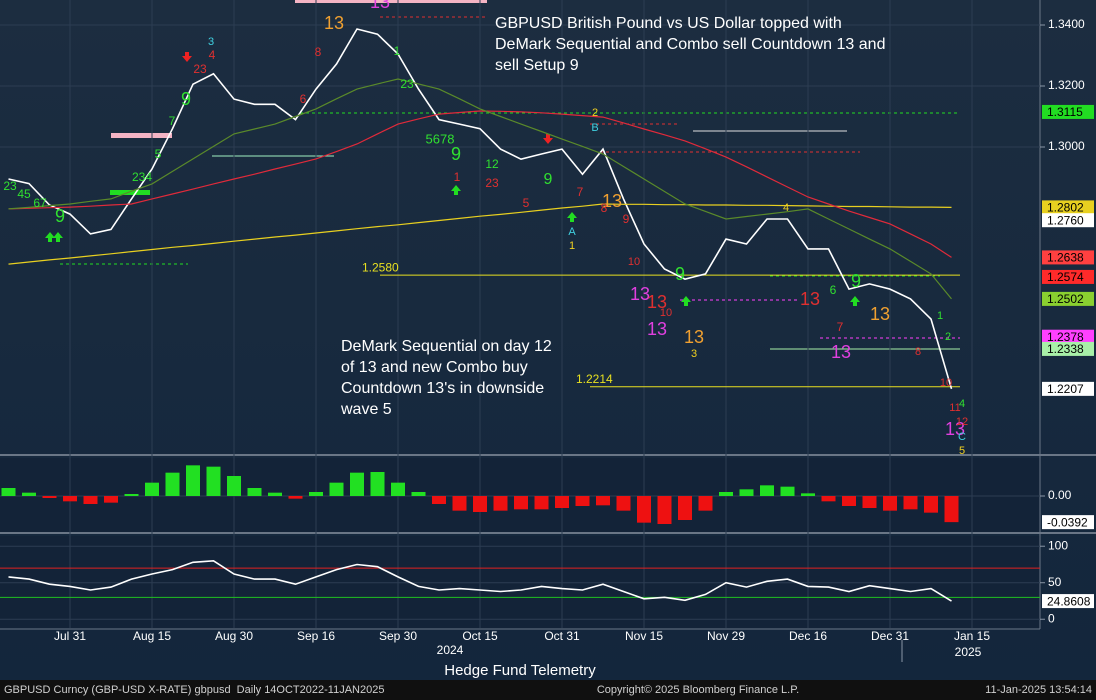 The image size is (1096, 700). I want to click on value-box-label: 1.2338, so click(1065, 349).